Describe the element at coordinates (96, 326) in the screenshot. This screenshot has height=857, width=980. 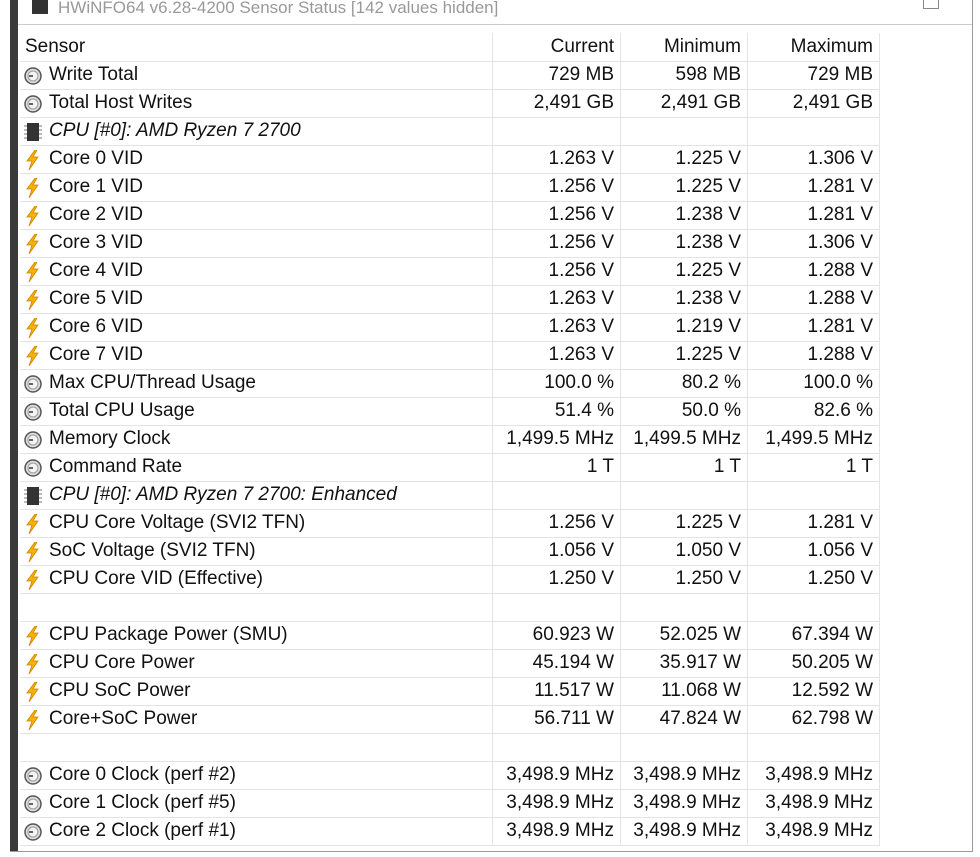
I see `sensor-name: Core 6 VID` at that location.